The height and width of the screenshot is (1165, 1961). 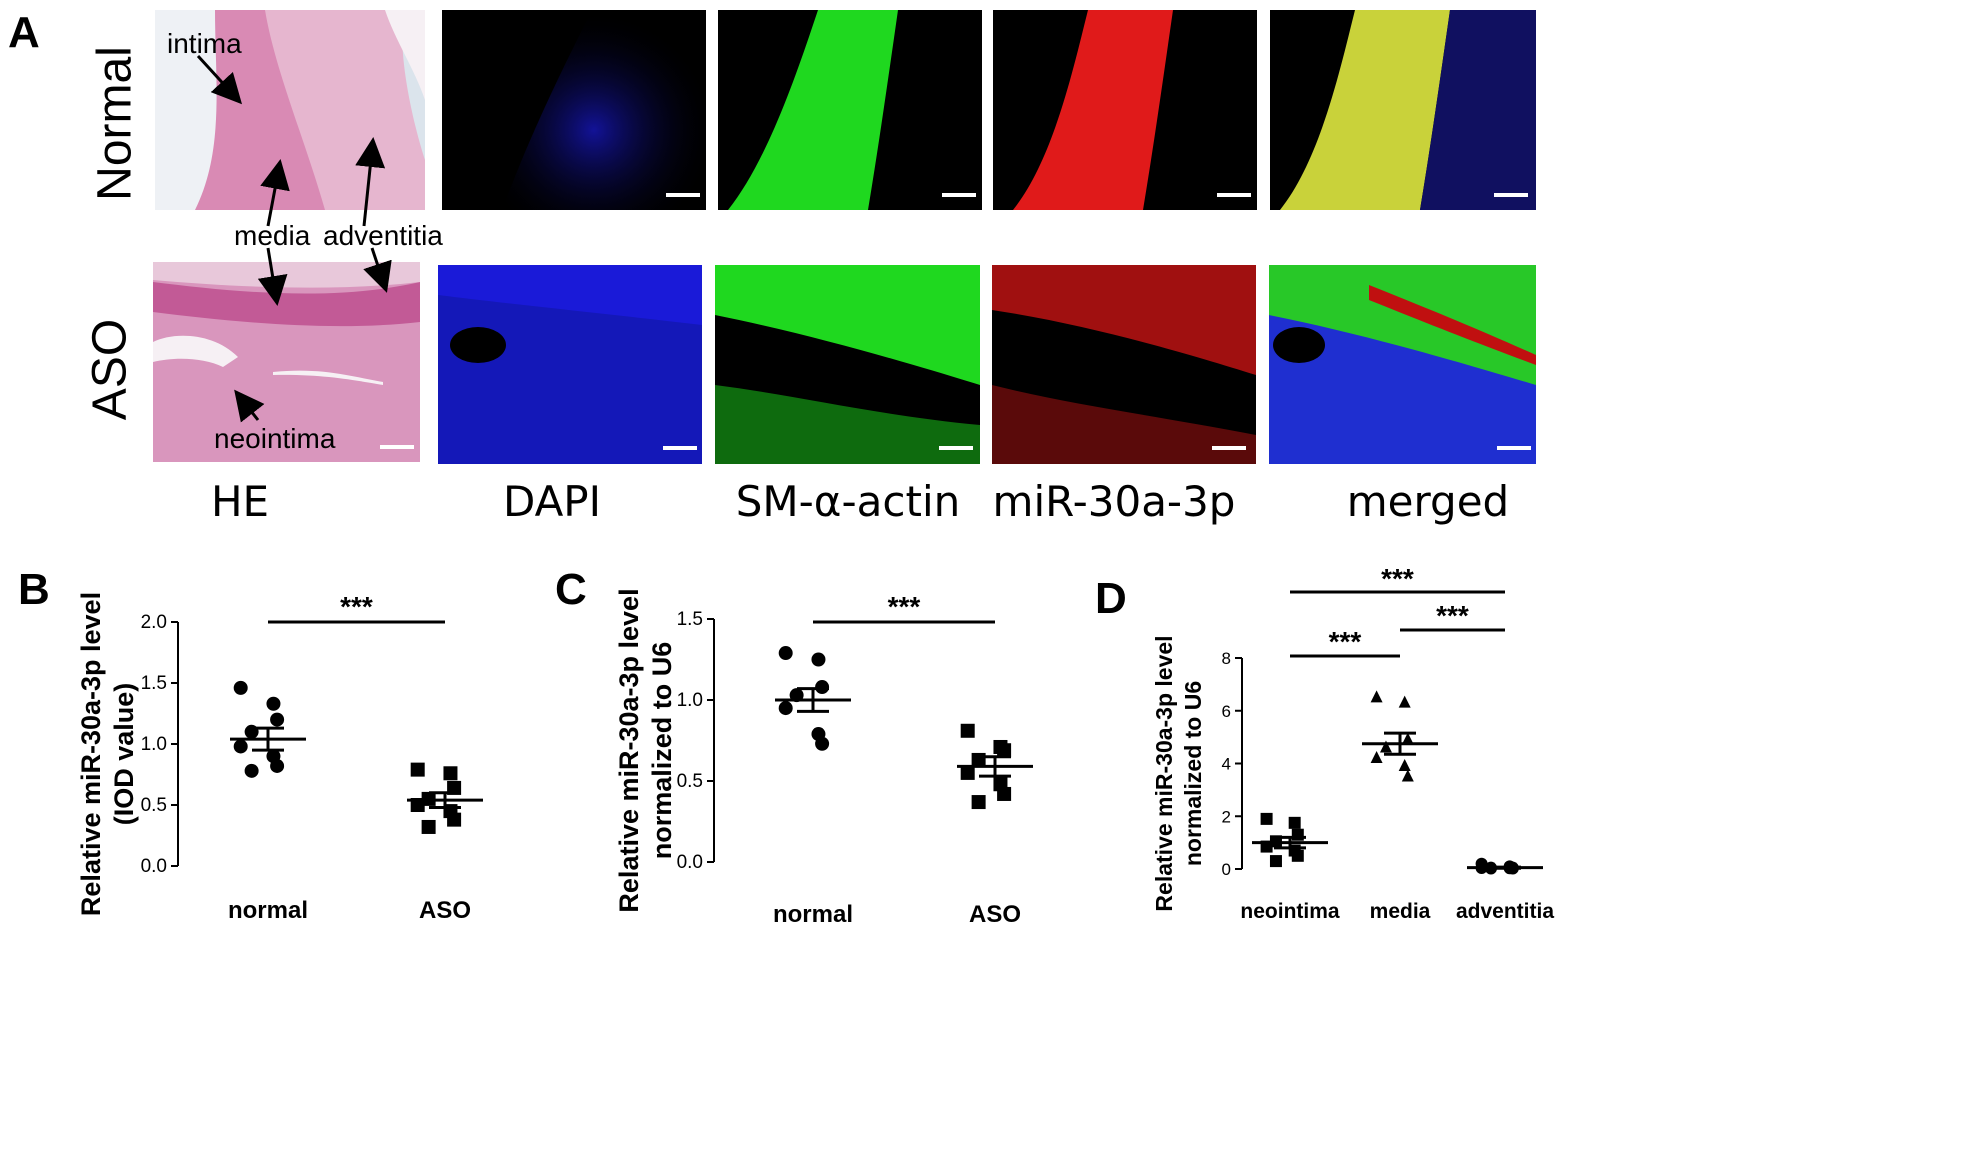 I want to click on he-label-adventitia: adventitia, so click(x=383, y=236).